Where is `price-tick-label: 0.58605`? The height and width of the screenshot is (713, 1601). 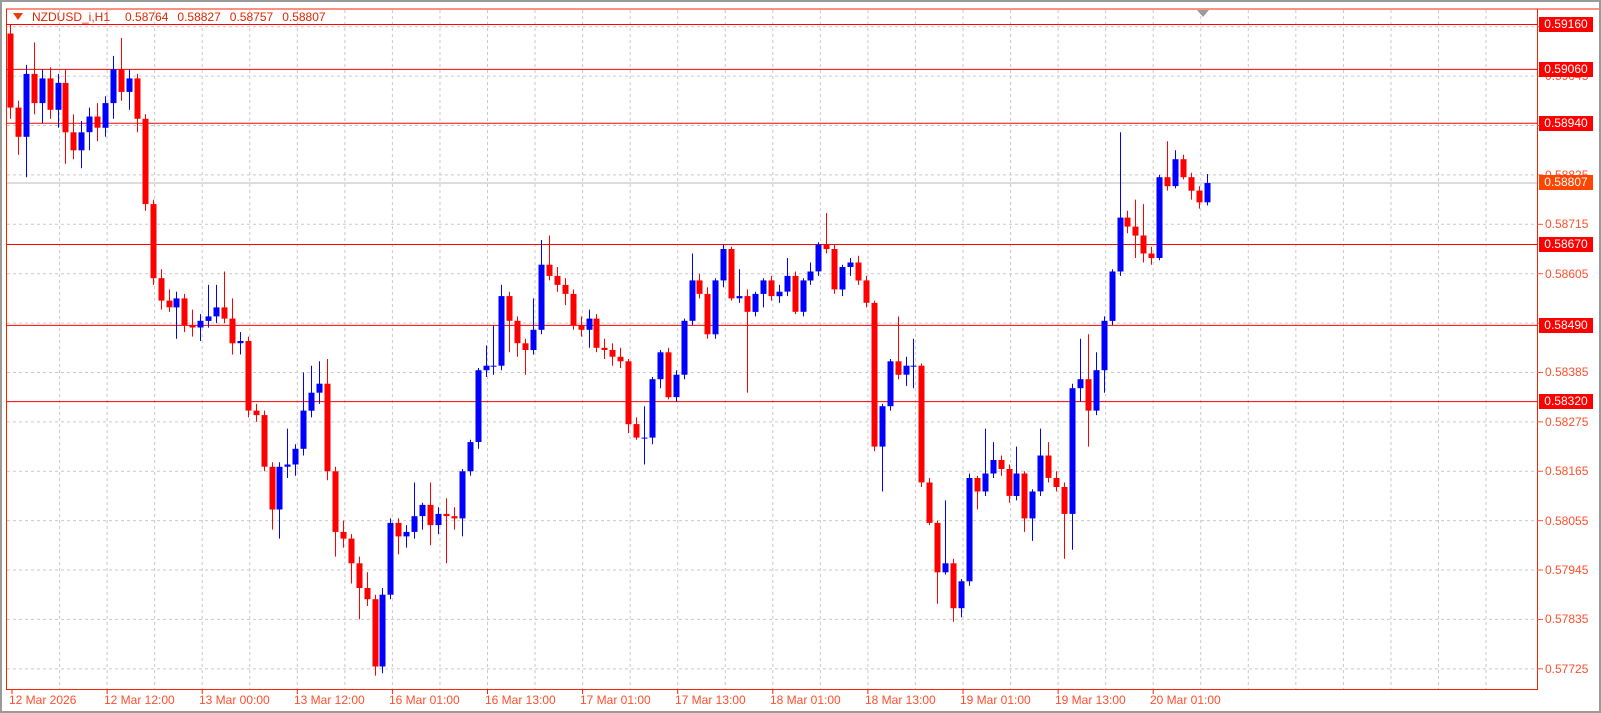
price-tick-label: 0.58605 is located at coordinates (1567, 274).